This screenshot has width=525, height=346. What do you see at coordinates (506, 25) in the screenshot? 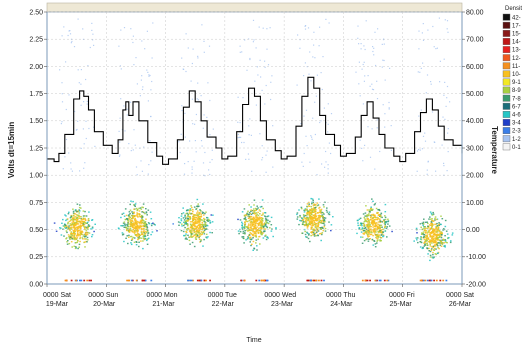
I see `legend-swatch` at bounding box center [506, 25].